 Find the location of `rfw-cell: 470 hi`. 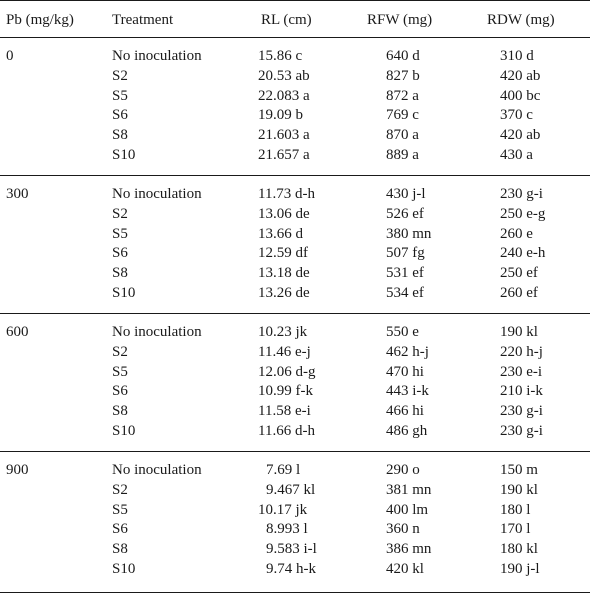

rfw-cell: 470 hi is located at coordinates (405, 371).